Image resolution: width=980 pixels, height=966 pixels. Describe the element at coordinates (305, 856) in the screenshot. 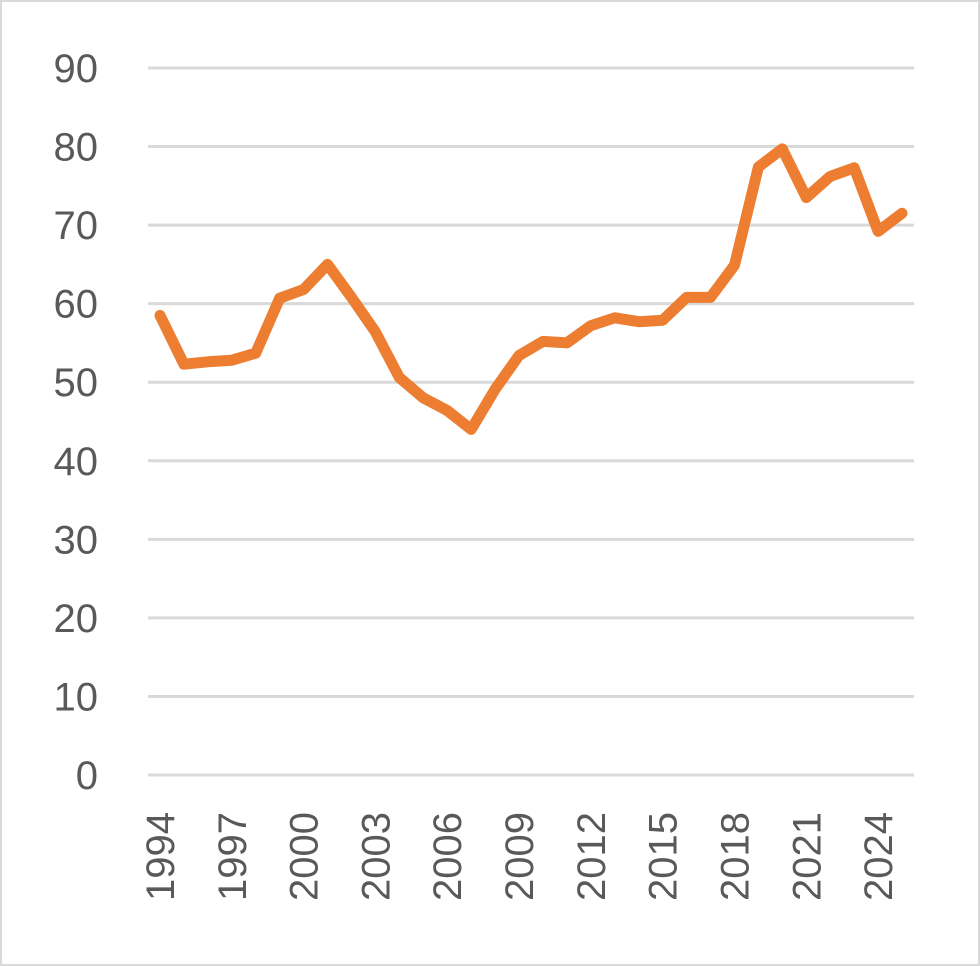

I see `x-tick-label: 2000` at that location.